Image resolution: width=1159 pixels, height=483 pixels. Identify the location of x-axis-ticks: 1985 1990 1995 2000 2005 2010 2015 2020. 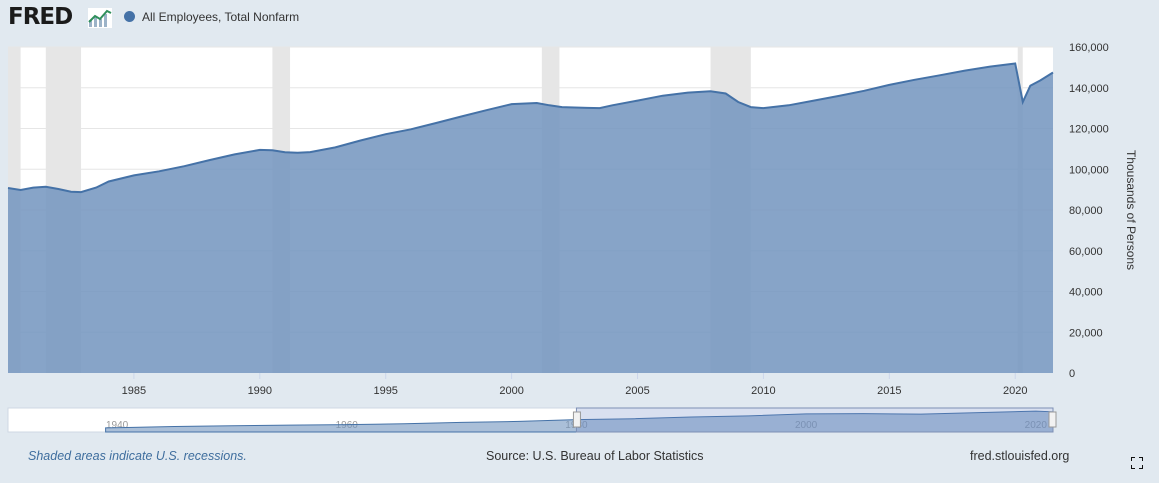
(574, 385).